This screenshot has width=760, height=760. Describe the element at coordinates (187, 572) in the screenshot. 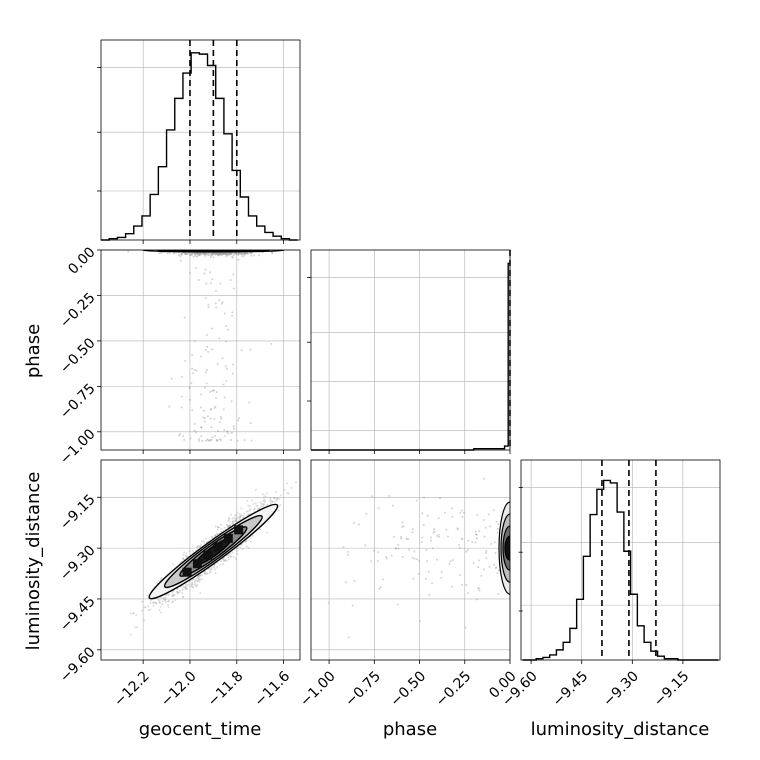

I see `density-core-cell` at that location.